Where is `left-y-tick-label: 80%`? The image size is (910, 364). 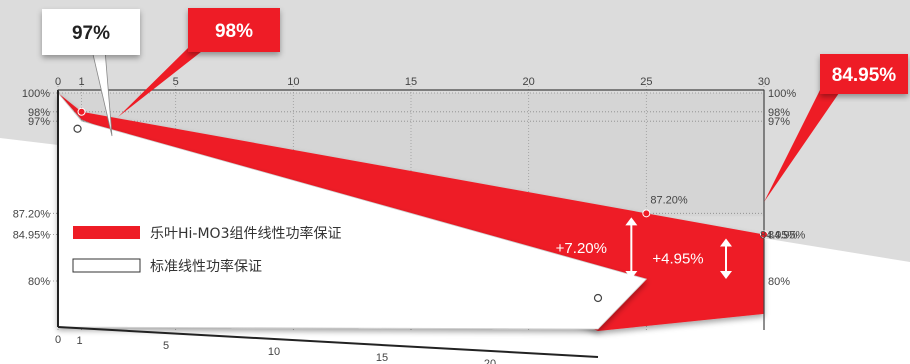
left-y-tick-label: 80% is located at coordinates (39, 282).